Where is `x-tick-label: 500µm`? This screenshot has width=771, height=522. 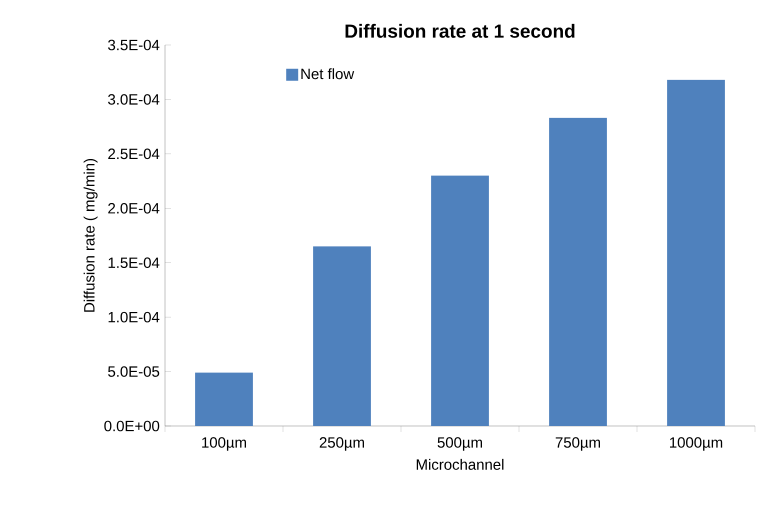
x-tick-label: 500µm is located at coordinates (460, 444).